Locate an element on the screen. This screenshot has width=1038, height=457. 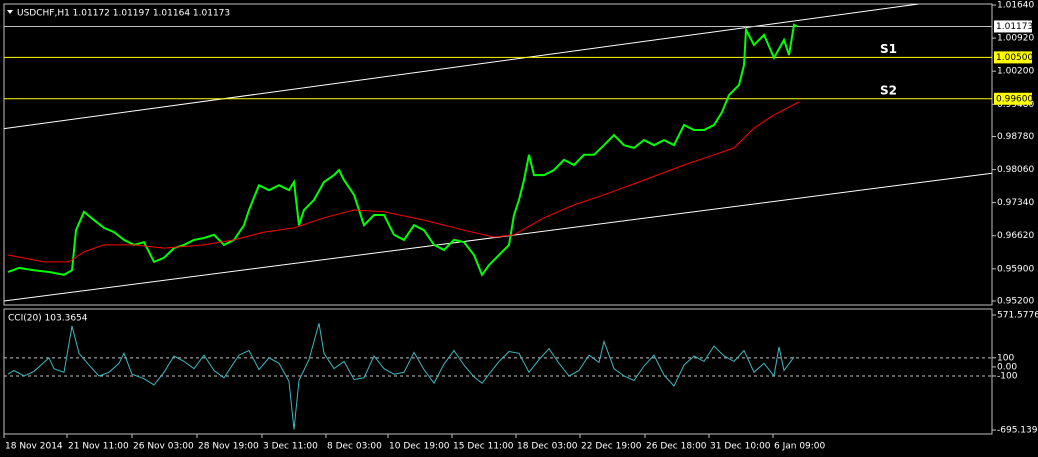
menu-arrow is located at coordinates (10, 12).